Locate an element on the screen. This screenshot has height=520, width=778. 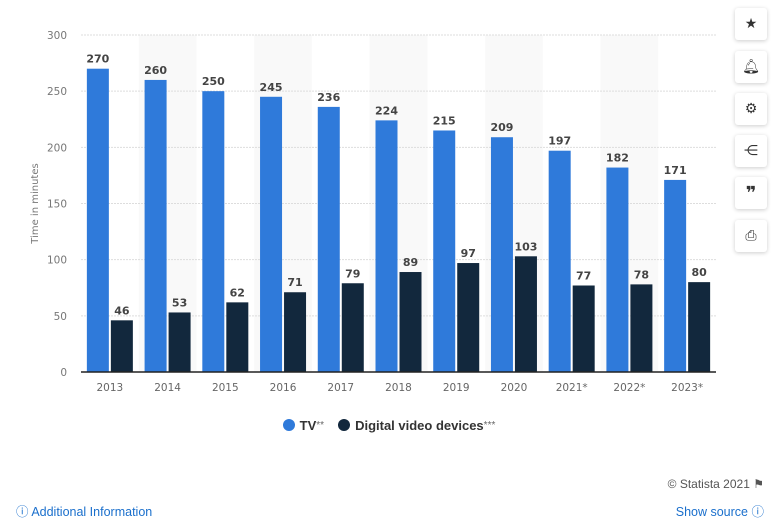
x-tick-label: 2023* is located at coordinates (687, 388).